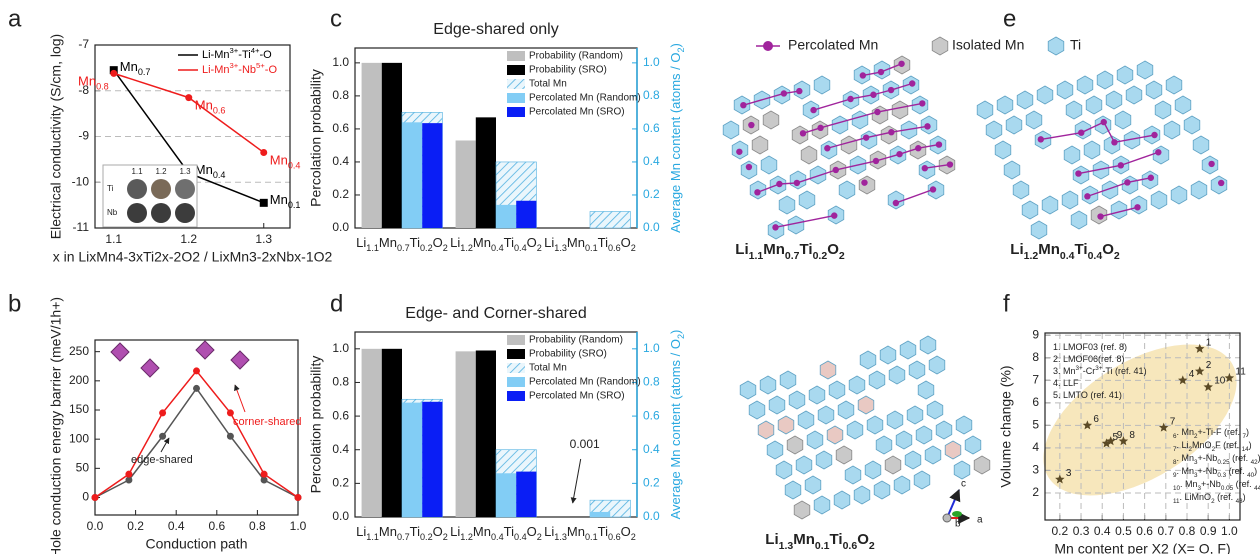 This screenshot has height=554, width=1260. I want to click on x-tick-label: 1.1, so click(113, 239).